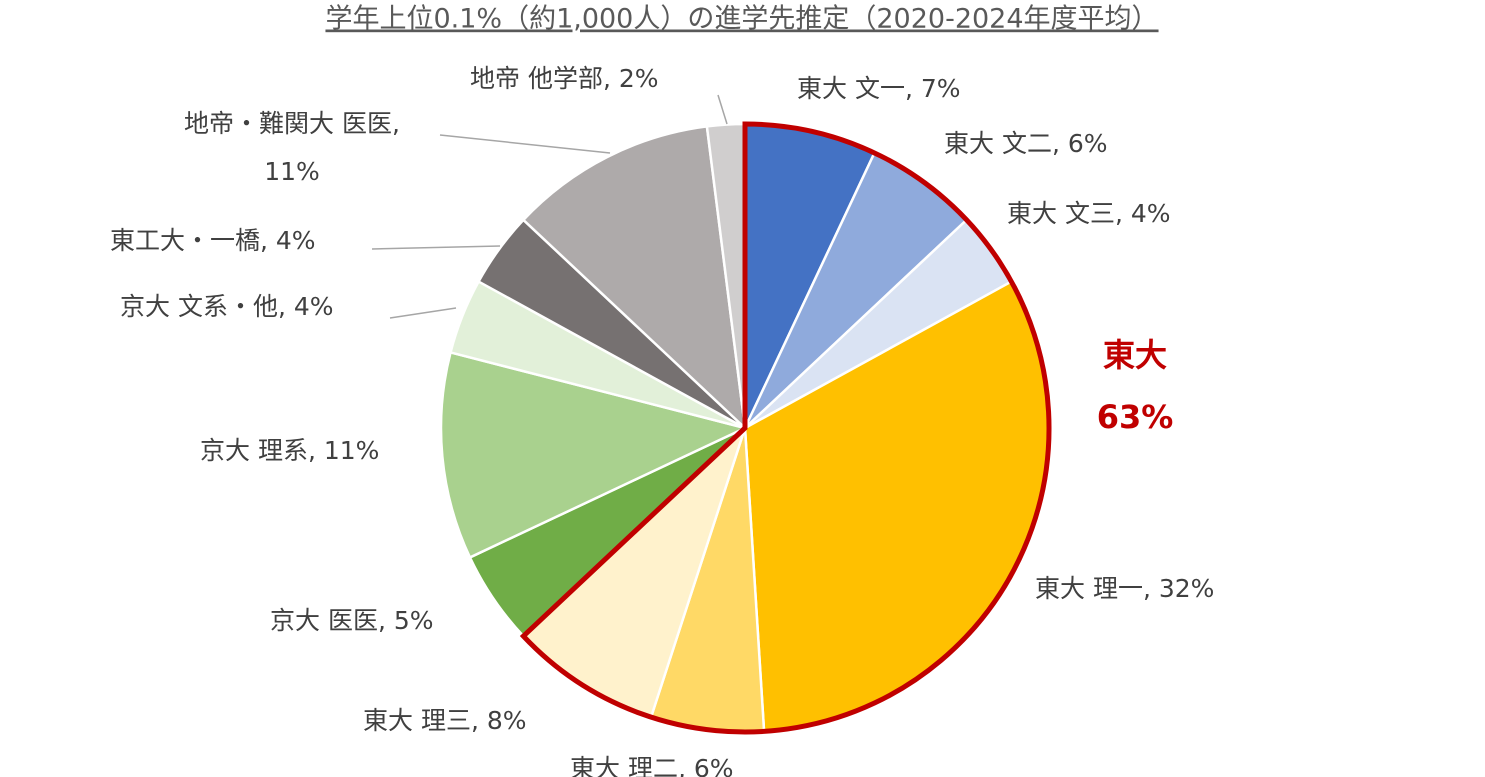  What do you see at coordinates (564, 78) in the screenshot?
I see `data-label: 地帝 他学部, 2%` at bounding box center [564, 78].